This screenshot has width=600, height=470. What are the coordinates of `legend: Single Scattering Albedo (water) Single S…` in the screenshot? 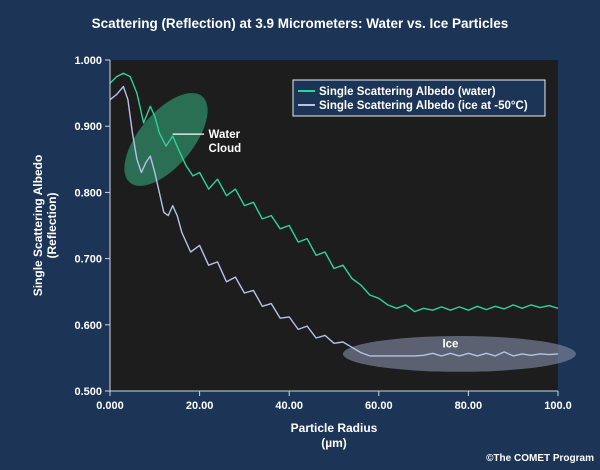 It's located at (419, 98).